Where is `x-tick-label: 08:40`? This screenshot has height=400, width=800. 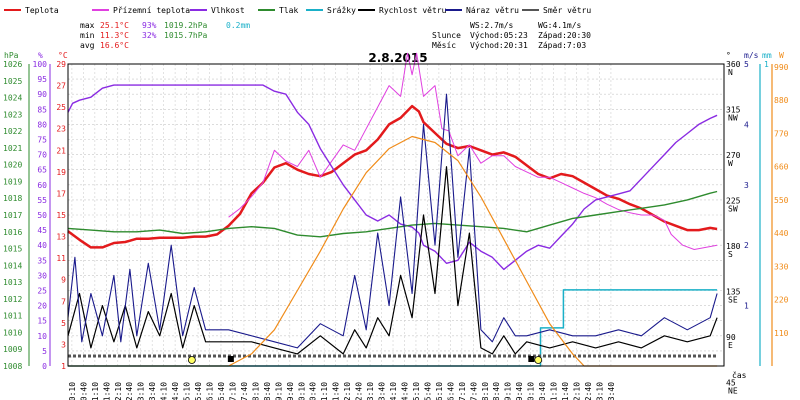
x-tick-label: 08:40 is located at coordinates (267, 391).